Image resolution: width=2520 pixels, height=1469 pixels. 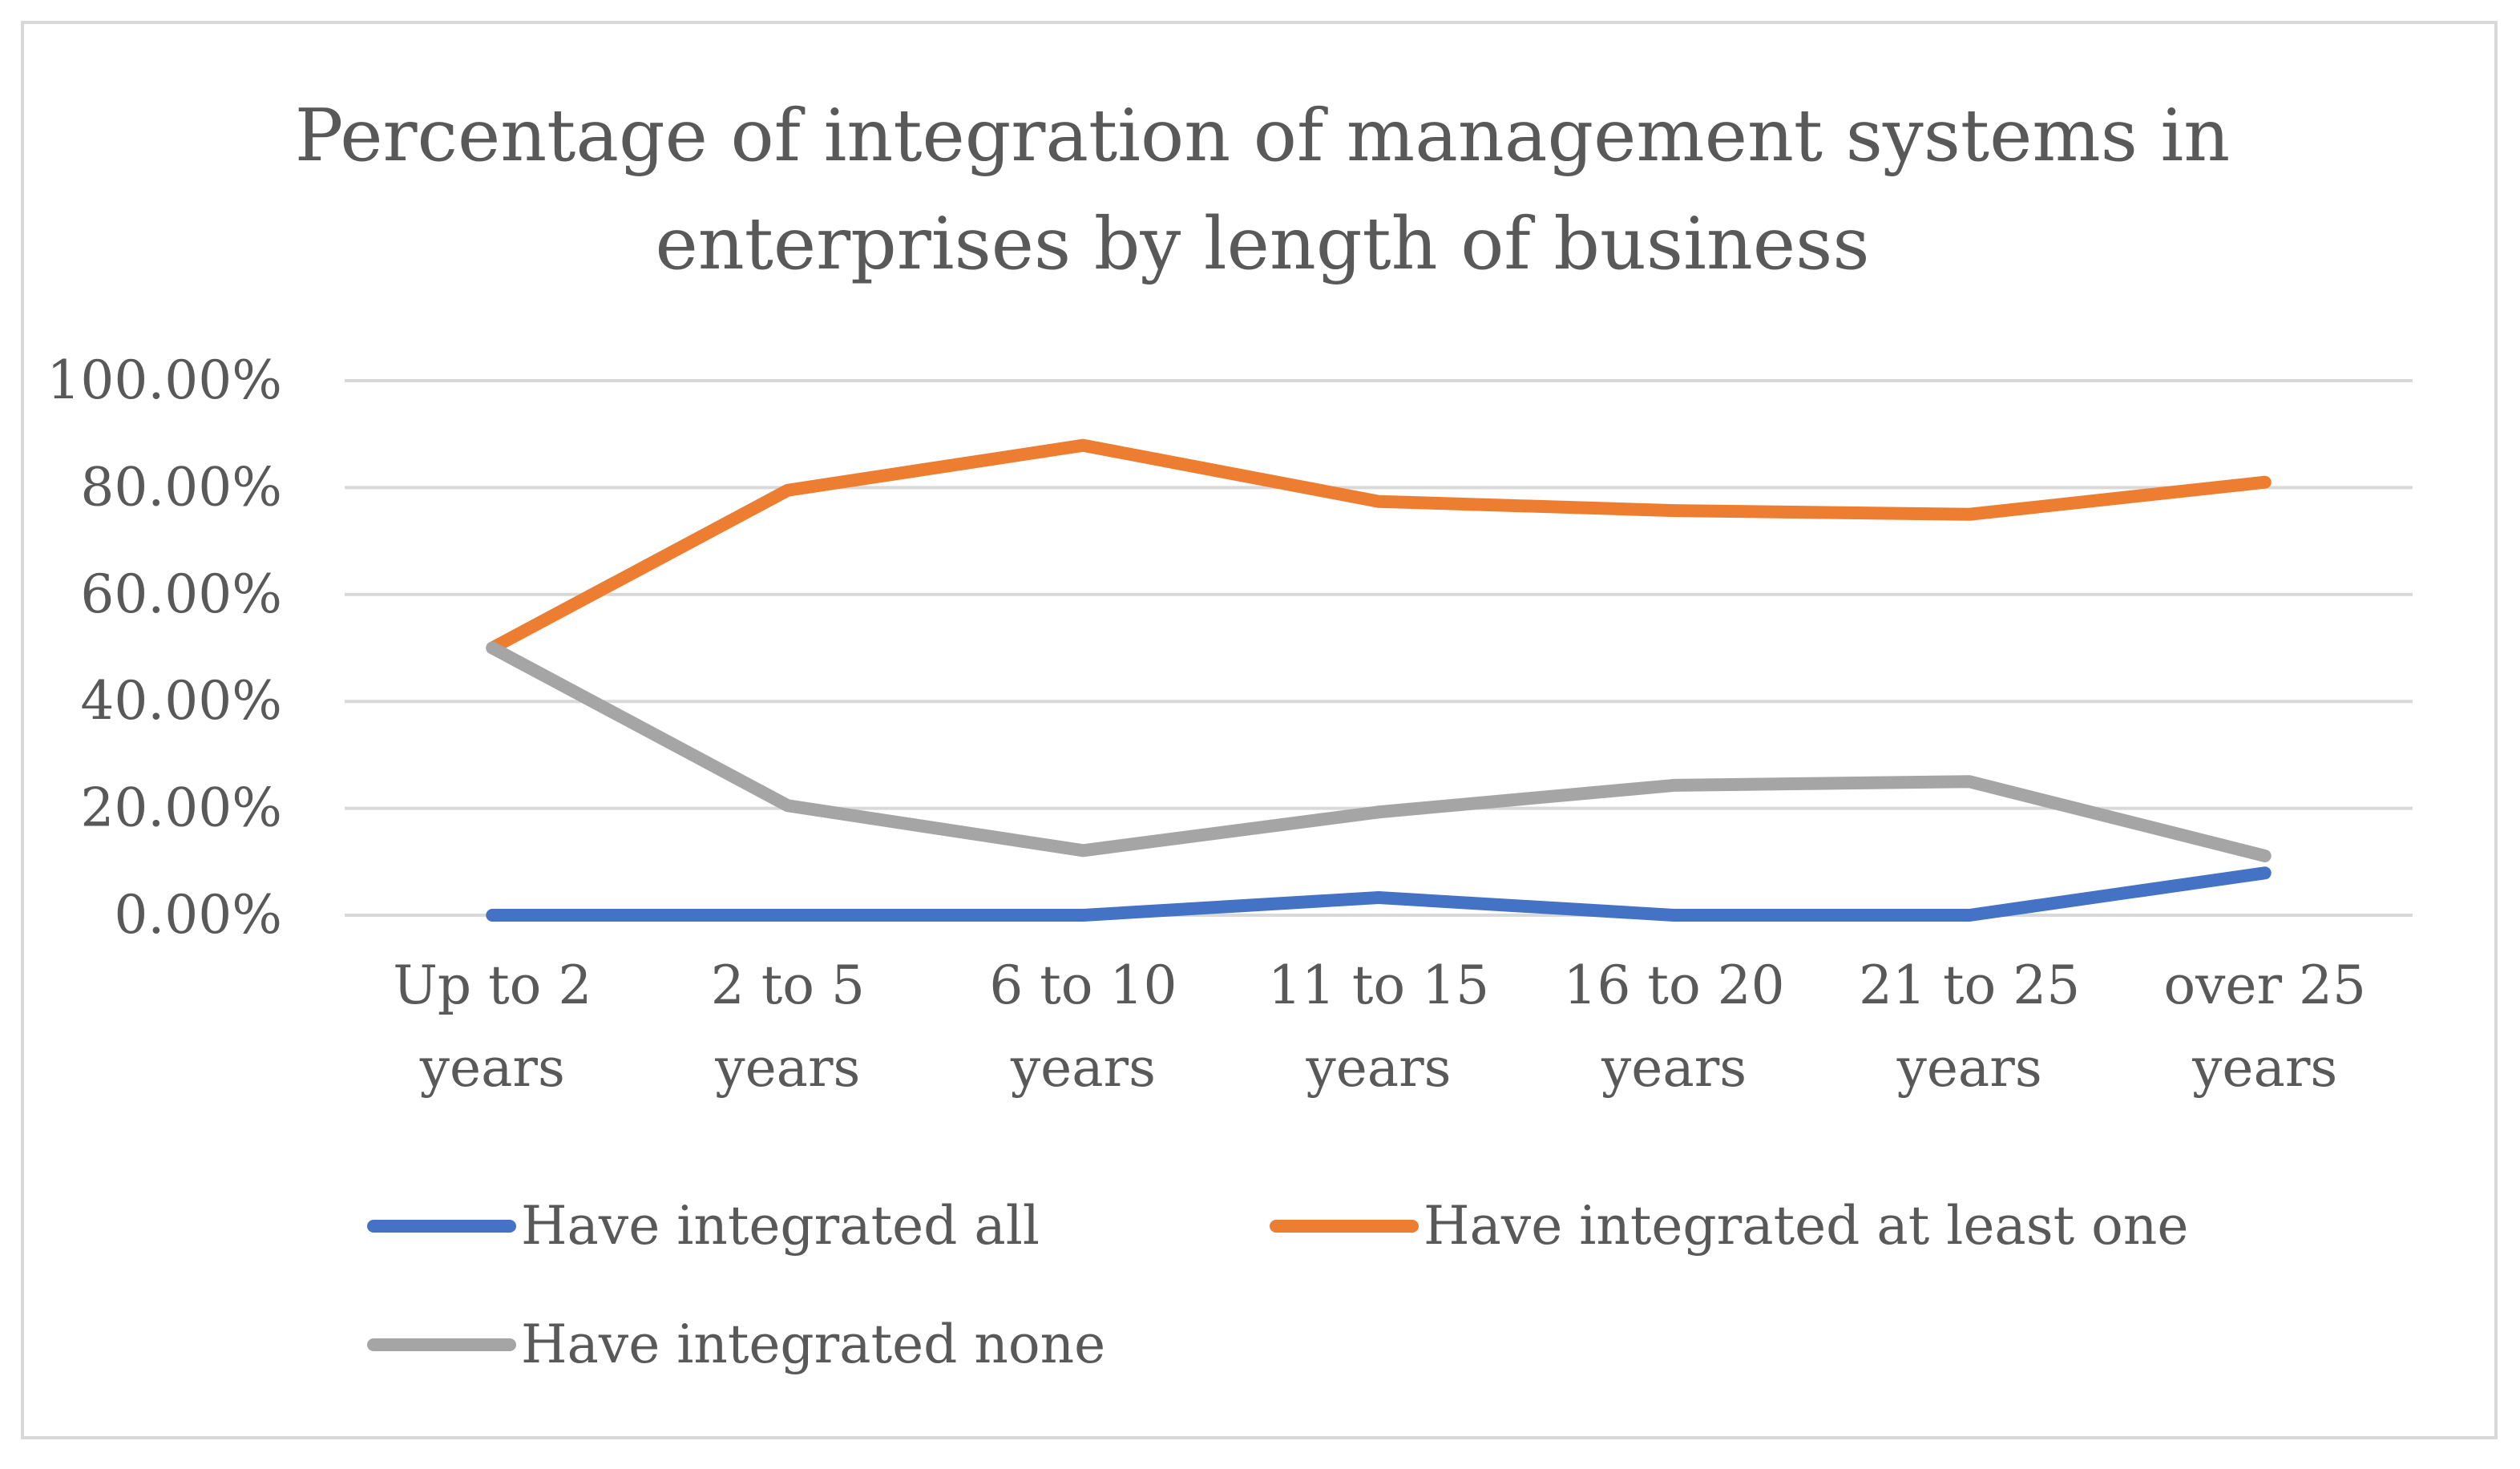 I want to click on x-tick-label: 6 to 10, so click(x=1083, y=985).